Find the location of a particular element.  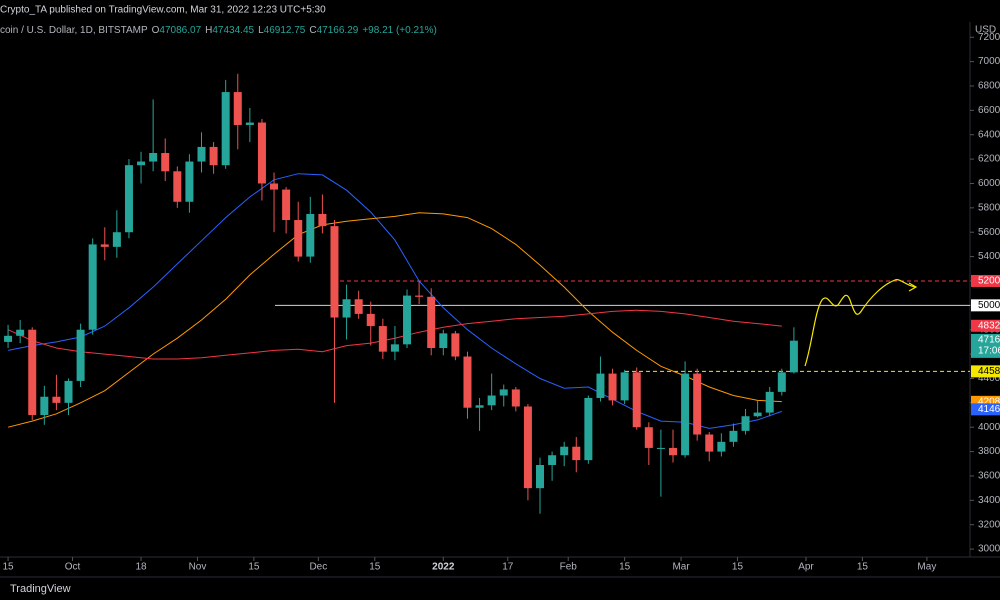

y-tick-label: 58000 is located at coordinates (989, 207).